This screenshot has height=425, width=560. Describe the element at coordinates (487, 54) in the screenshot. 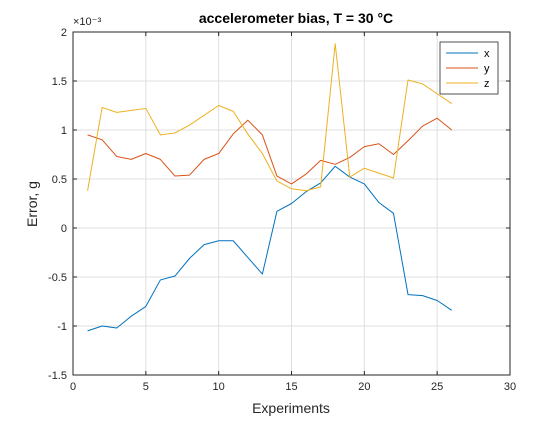

I see `legend-label-x: x` at that location.